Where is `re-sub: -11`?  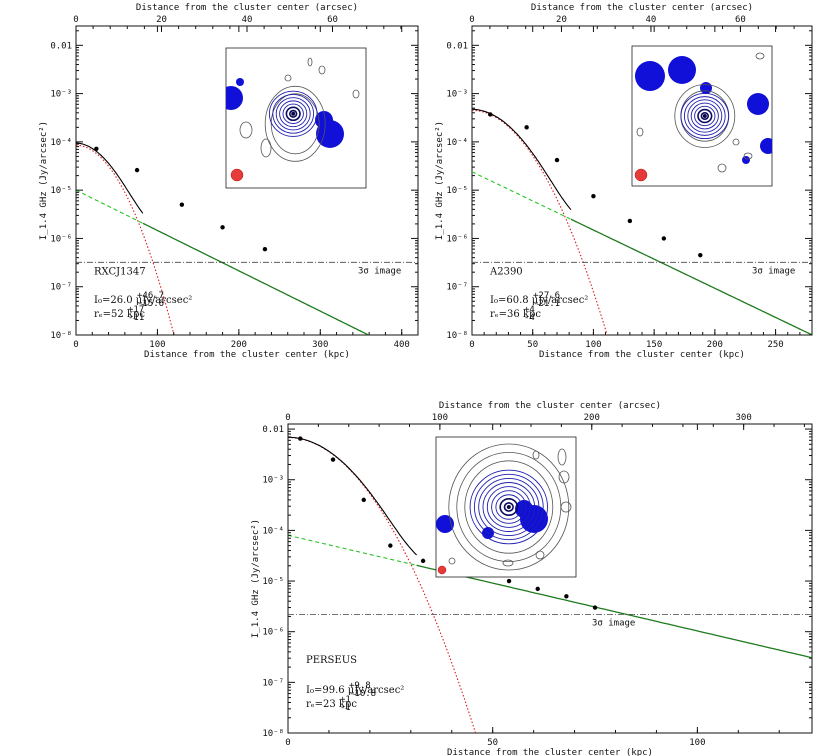 re-sub: -11 is located at coordinates (136, 318).